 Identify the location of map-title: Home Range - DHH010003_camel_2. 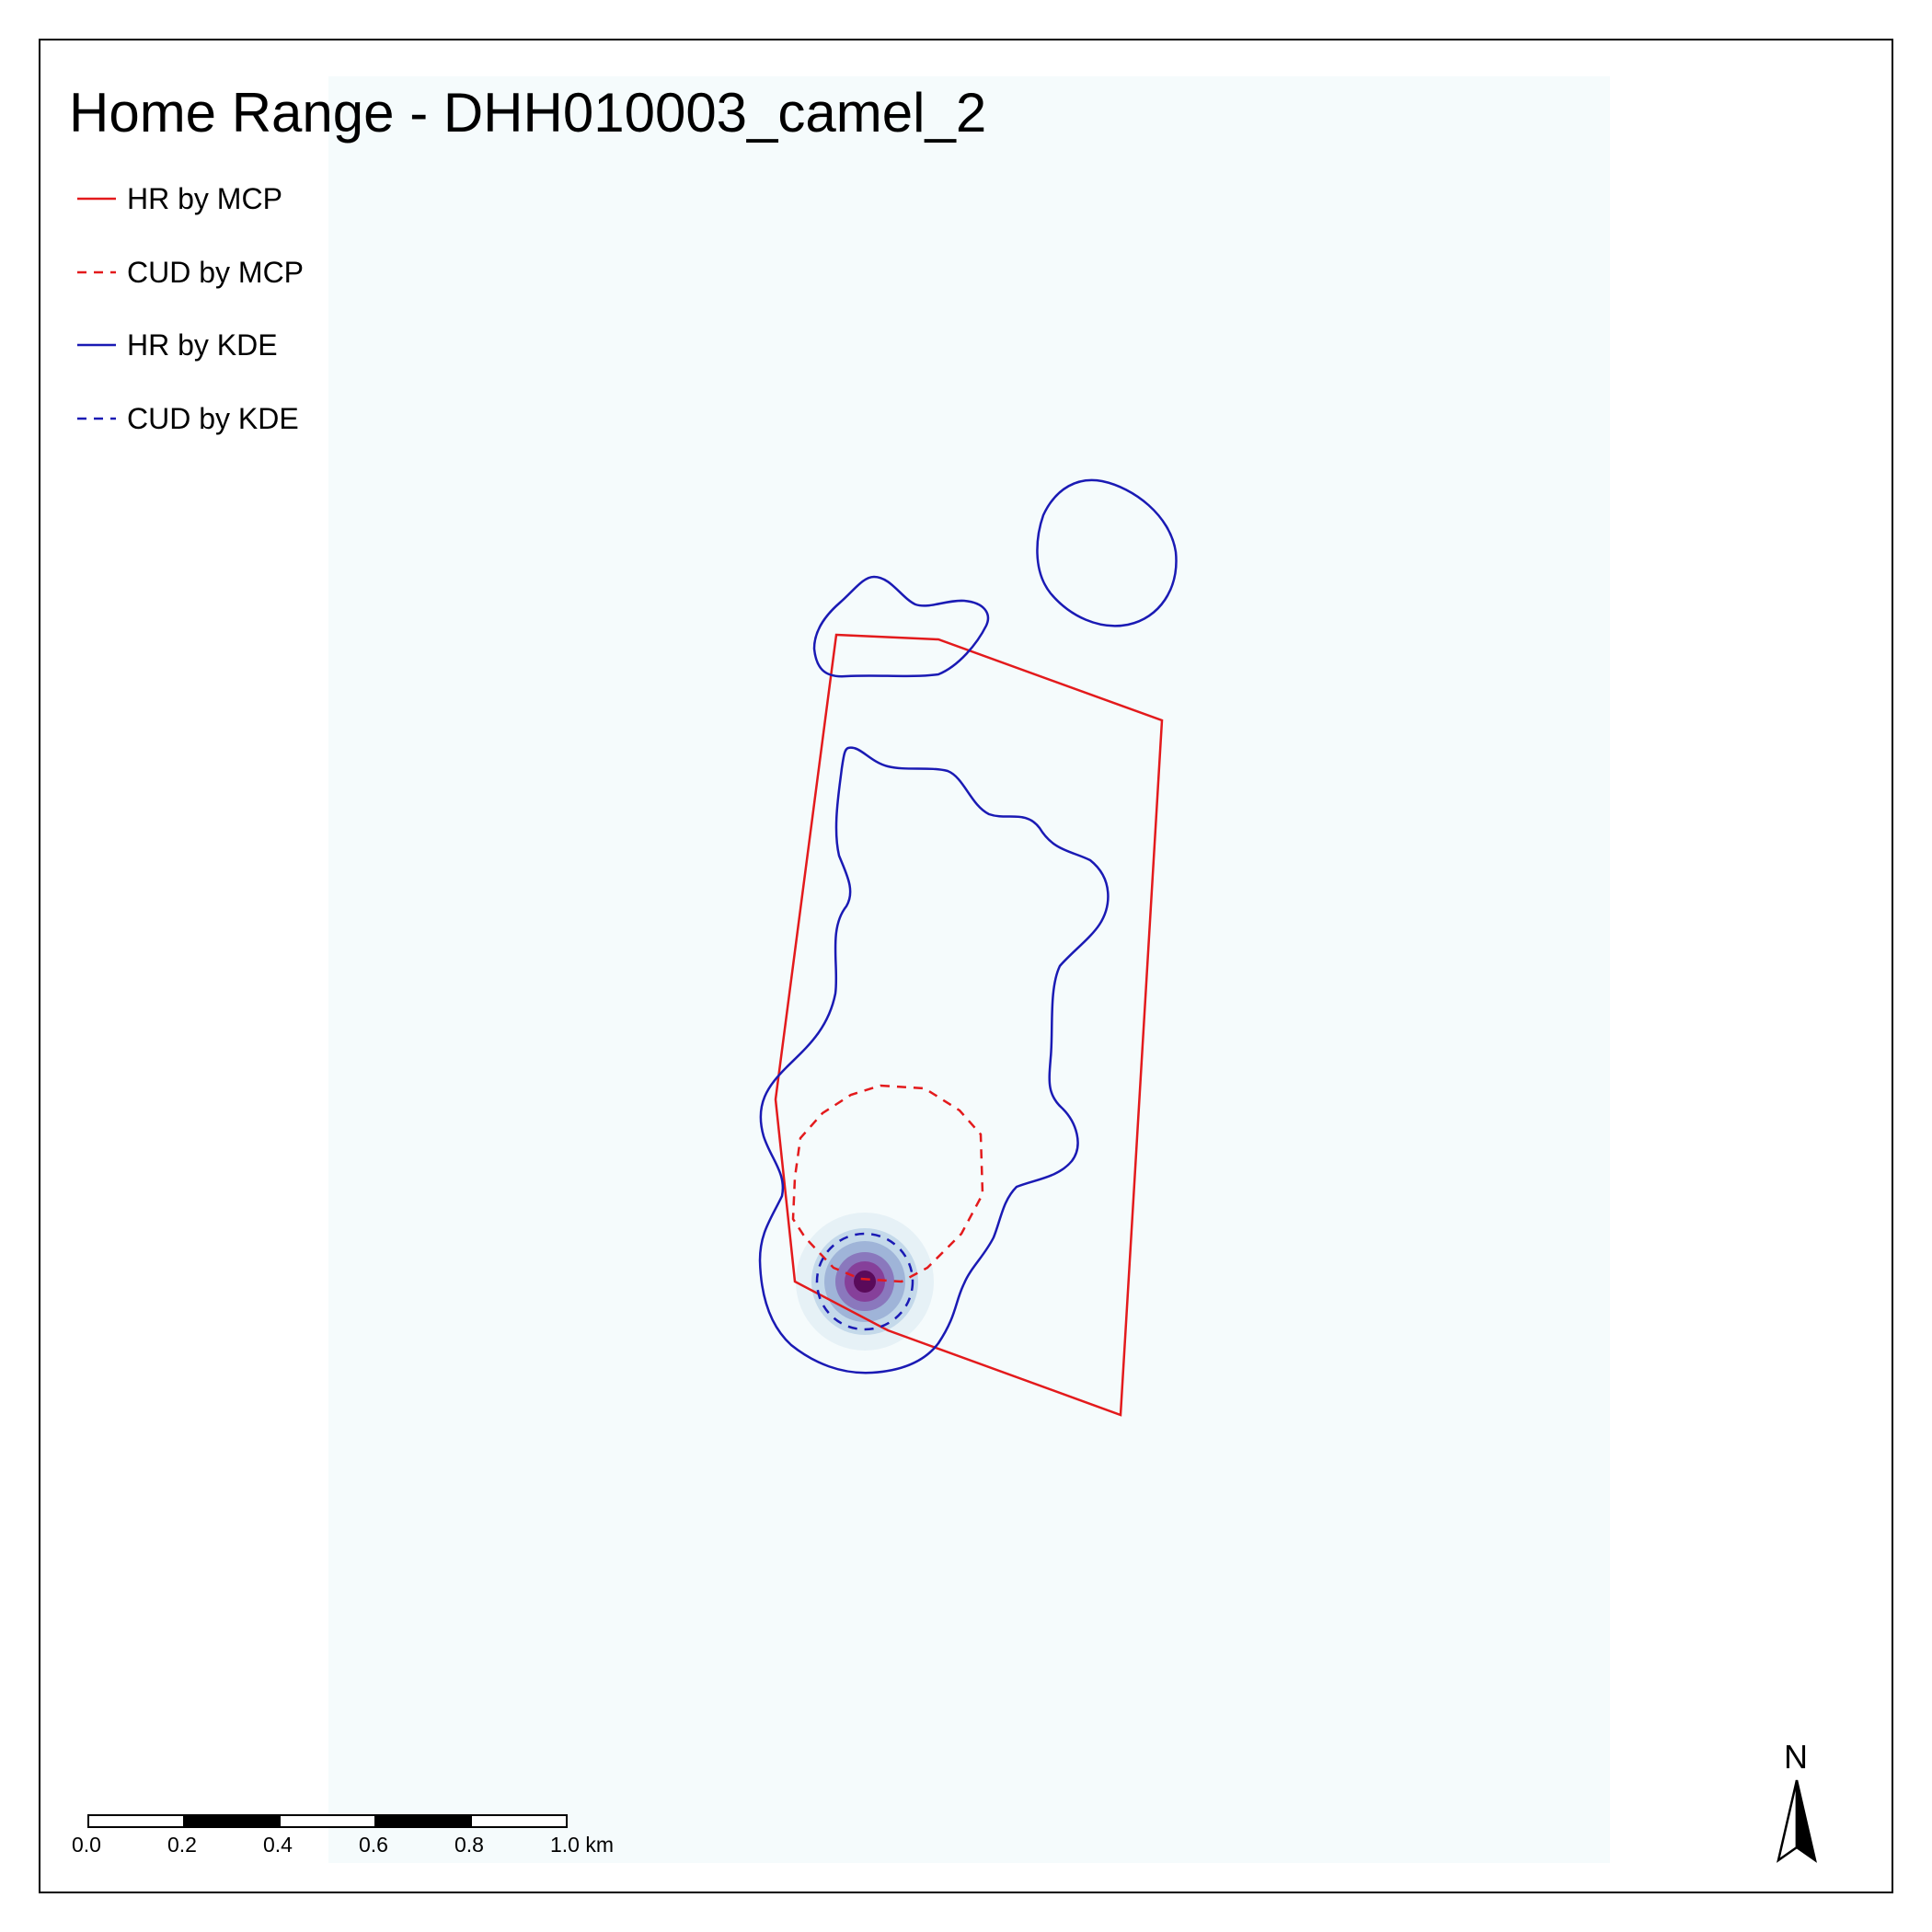
(527, 113).